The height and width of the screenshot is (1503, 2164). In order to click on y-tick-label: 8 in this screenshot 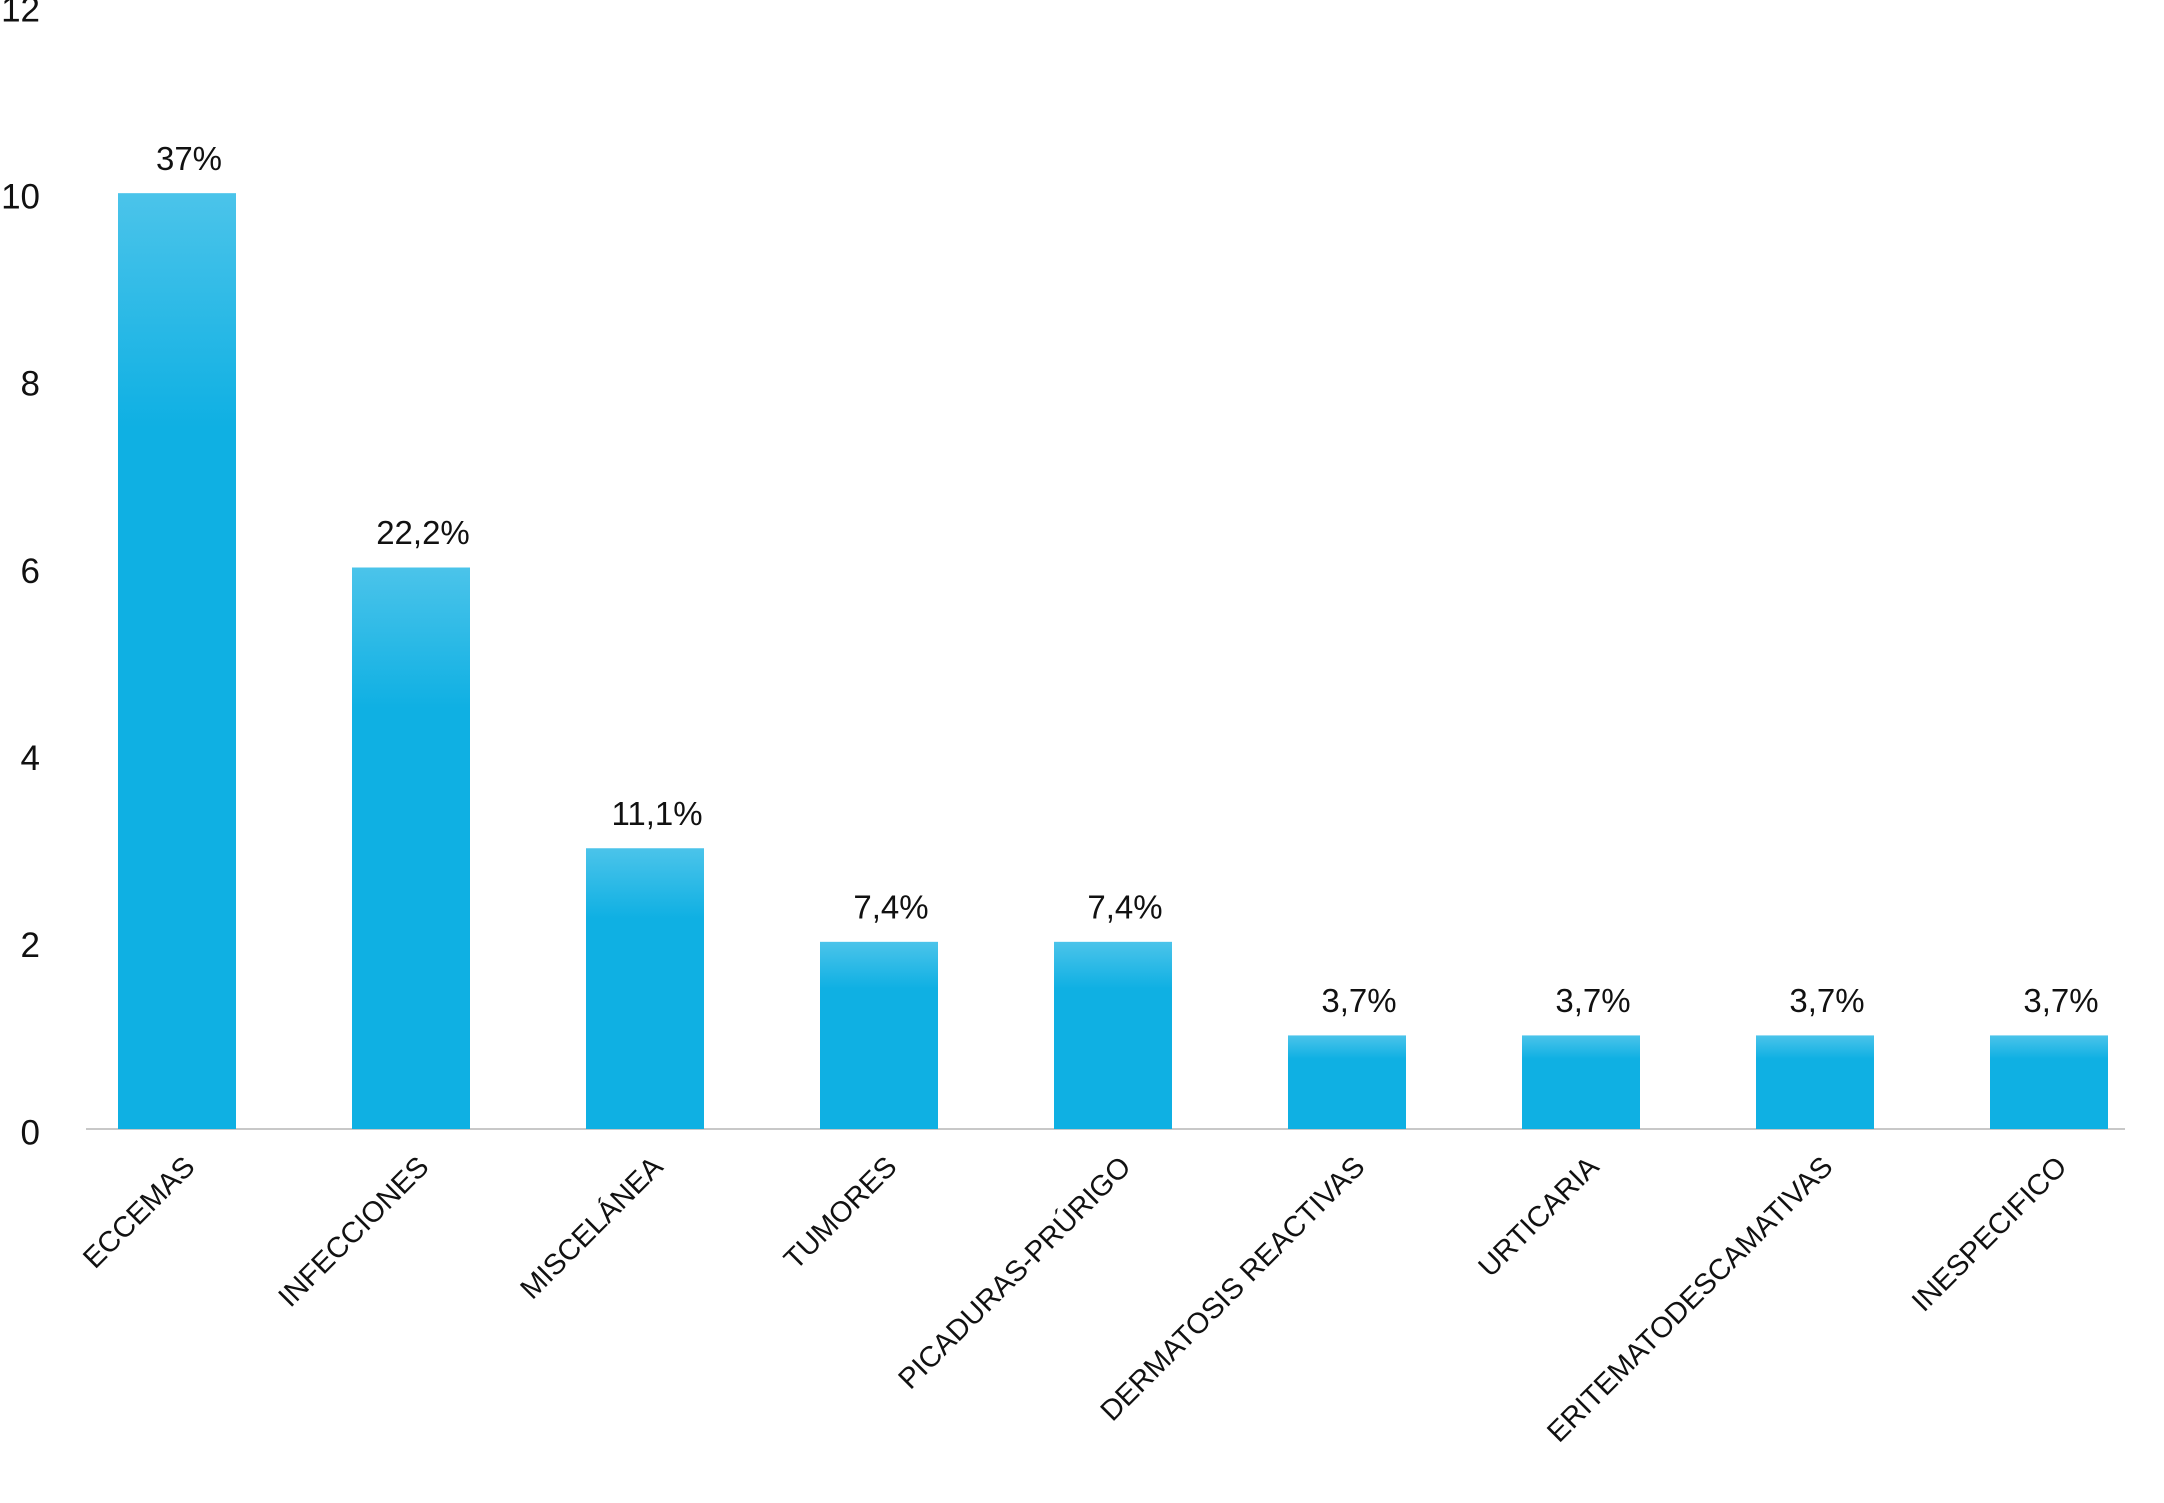, I will do `click(30, 384)`.